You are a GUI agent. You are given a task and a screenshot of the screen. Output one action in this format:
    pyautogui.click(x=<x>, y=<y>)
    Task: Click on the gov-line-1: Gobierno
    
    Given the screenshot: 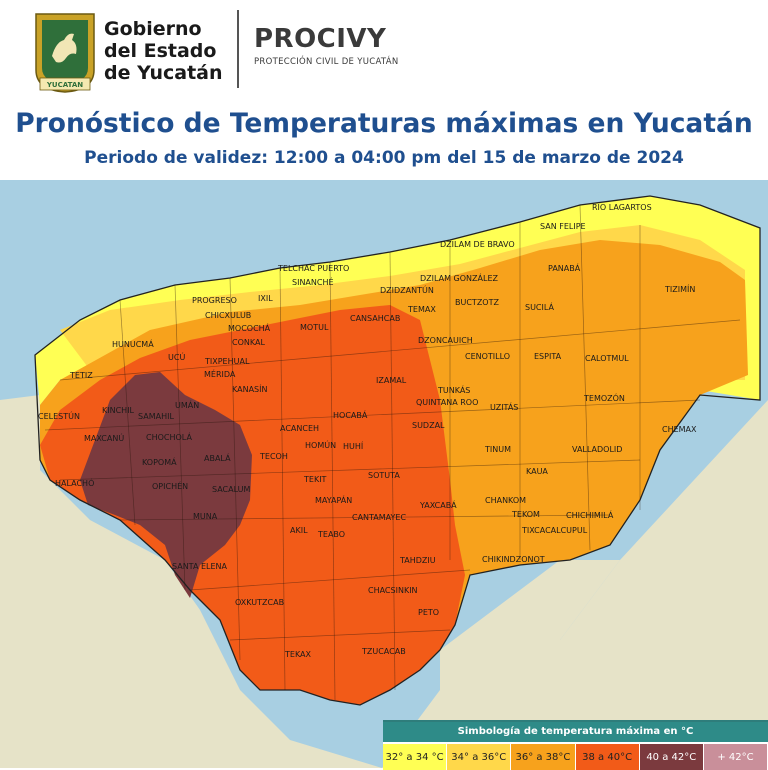 What is the action you would take?
    pyautogui.click(x=153, y=29)
    